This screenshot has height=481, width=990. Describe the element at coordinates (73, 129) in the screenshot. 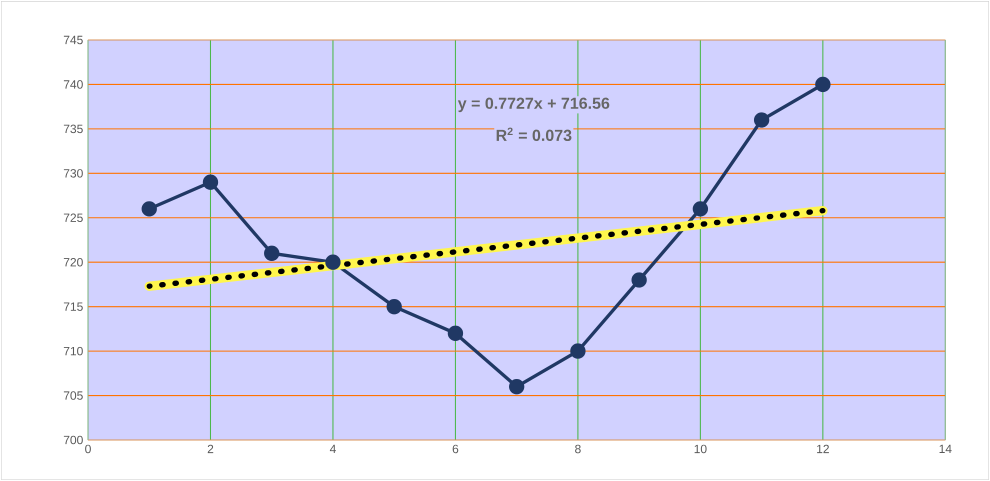

I see `y-tick-label: 735` at that location.